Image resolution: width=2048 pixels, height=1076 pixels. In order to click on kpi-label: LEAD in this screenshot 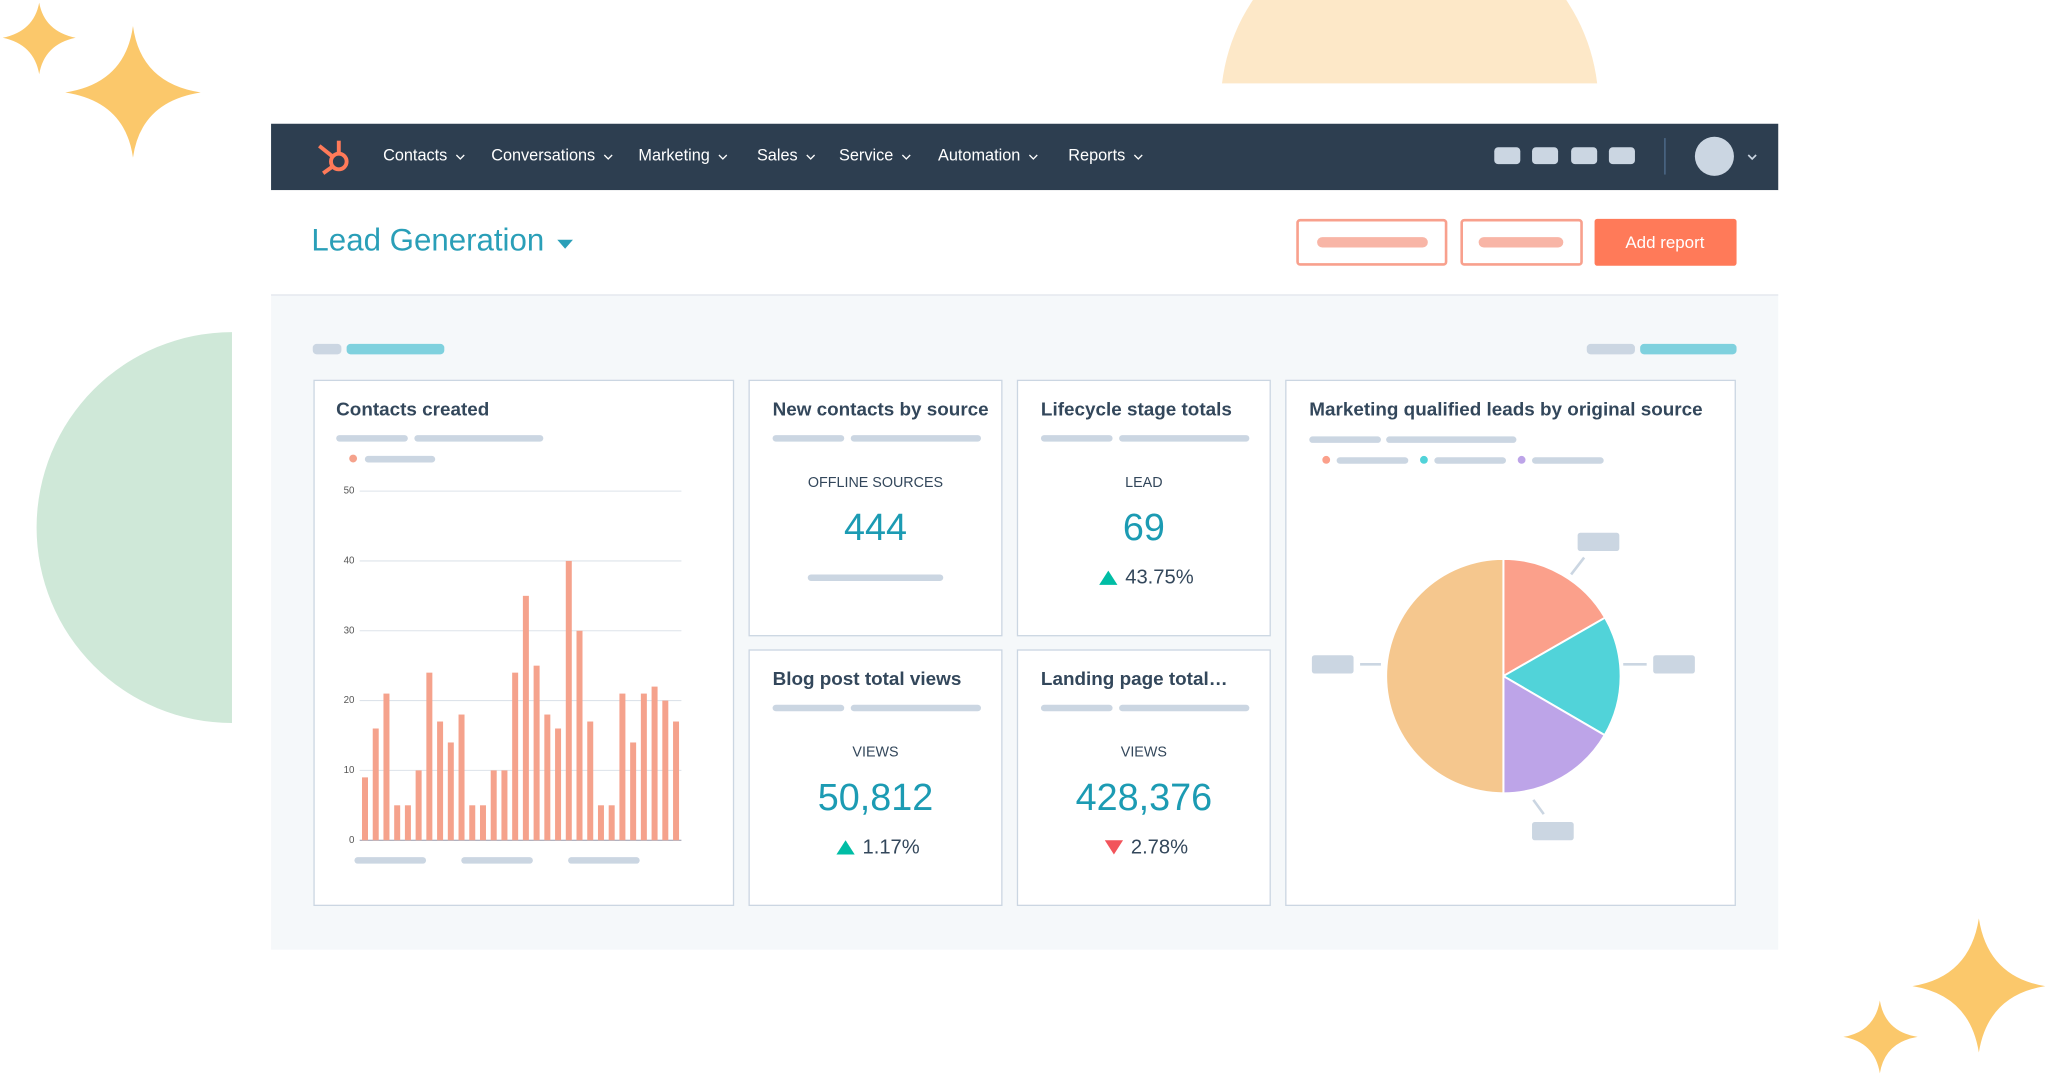, I will do `click(1143, 483)`.